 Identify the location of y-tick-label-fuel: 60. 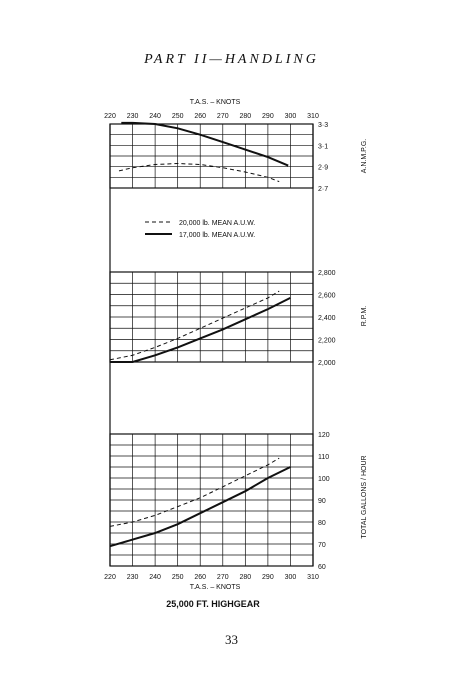
(322, 567).